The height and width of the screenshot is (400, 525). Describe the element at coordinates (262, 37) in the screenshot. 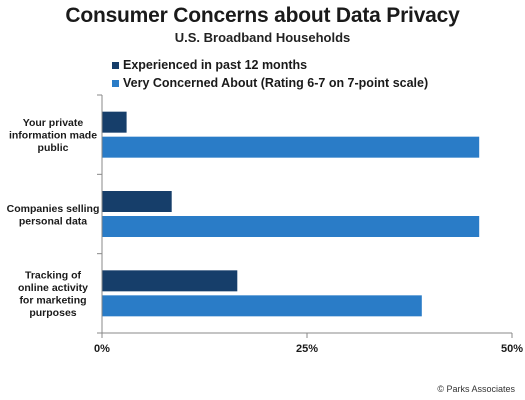

I see `chart-subtitle: U.S. Broadband Households` at that location.